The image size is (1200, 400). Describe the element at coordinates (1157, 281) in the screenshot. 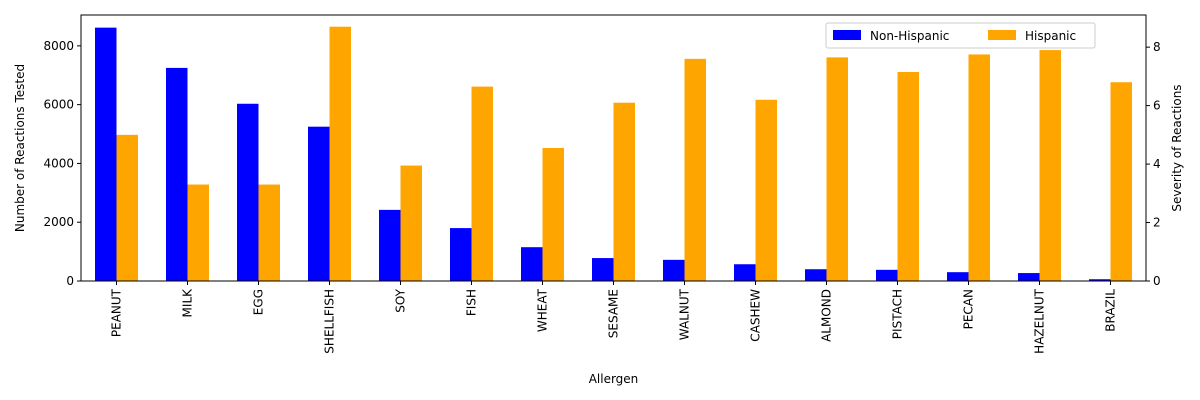

I see `right-tick-label: 0` at that location.